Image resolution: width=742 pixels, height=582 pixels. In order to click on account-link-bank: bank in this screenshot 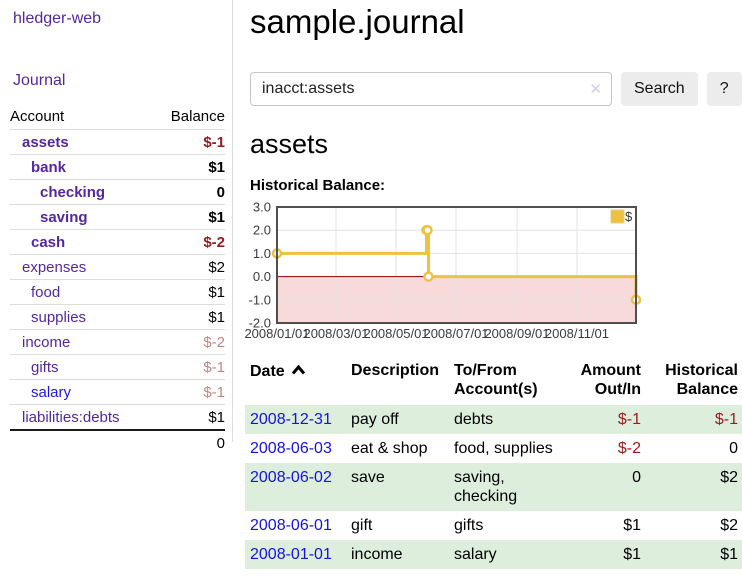, I will do `click(49, 167)`.